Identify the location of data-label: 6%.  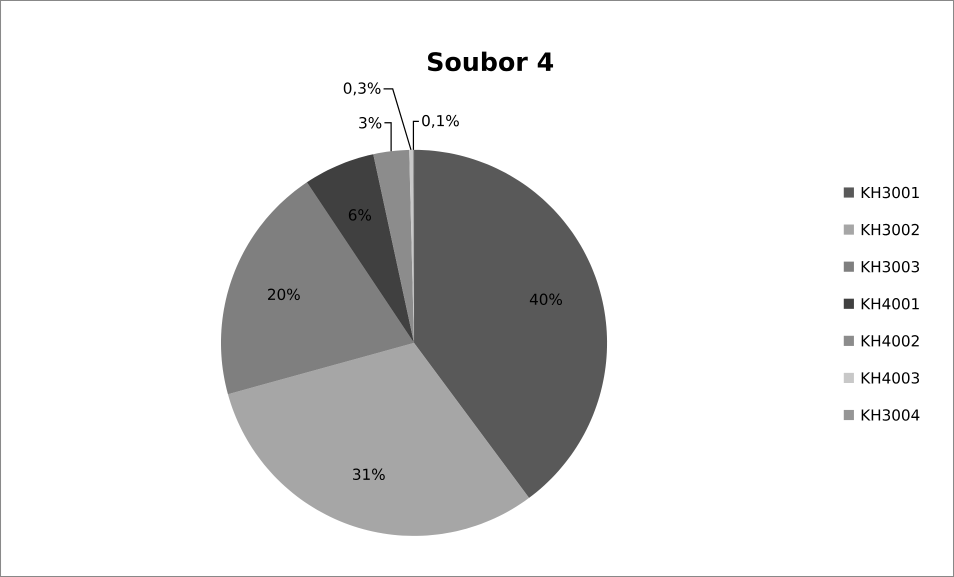
(360, 215).